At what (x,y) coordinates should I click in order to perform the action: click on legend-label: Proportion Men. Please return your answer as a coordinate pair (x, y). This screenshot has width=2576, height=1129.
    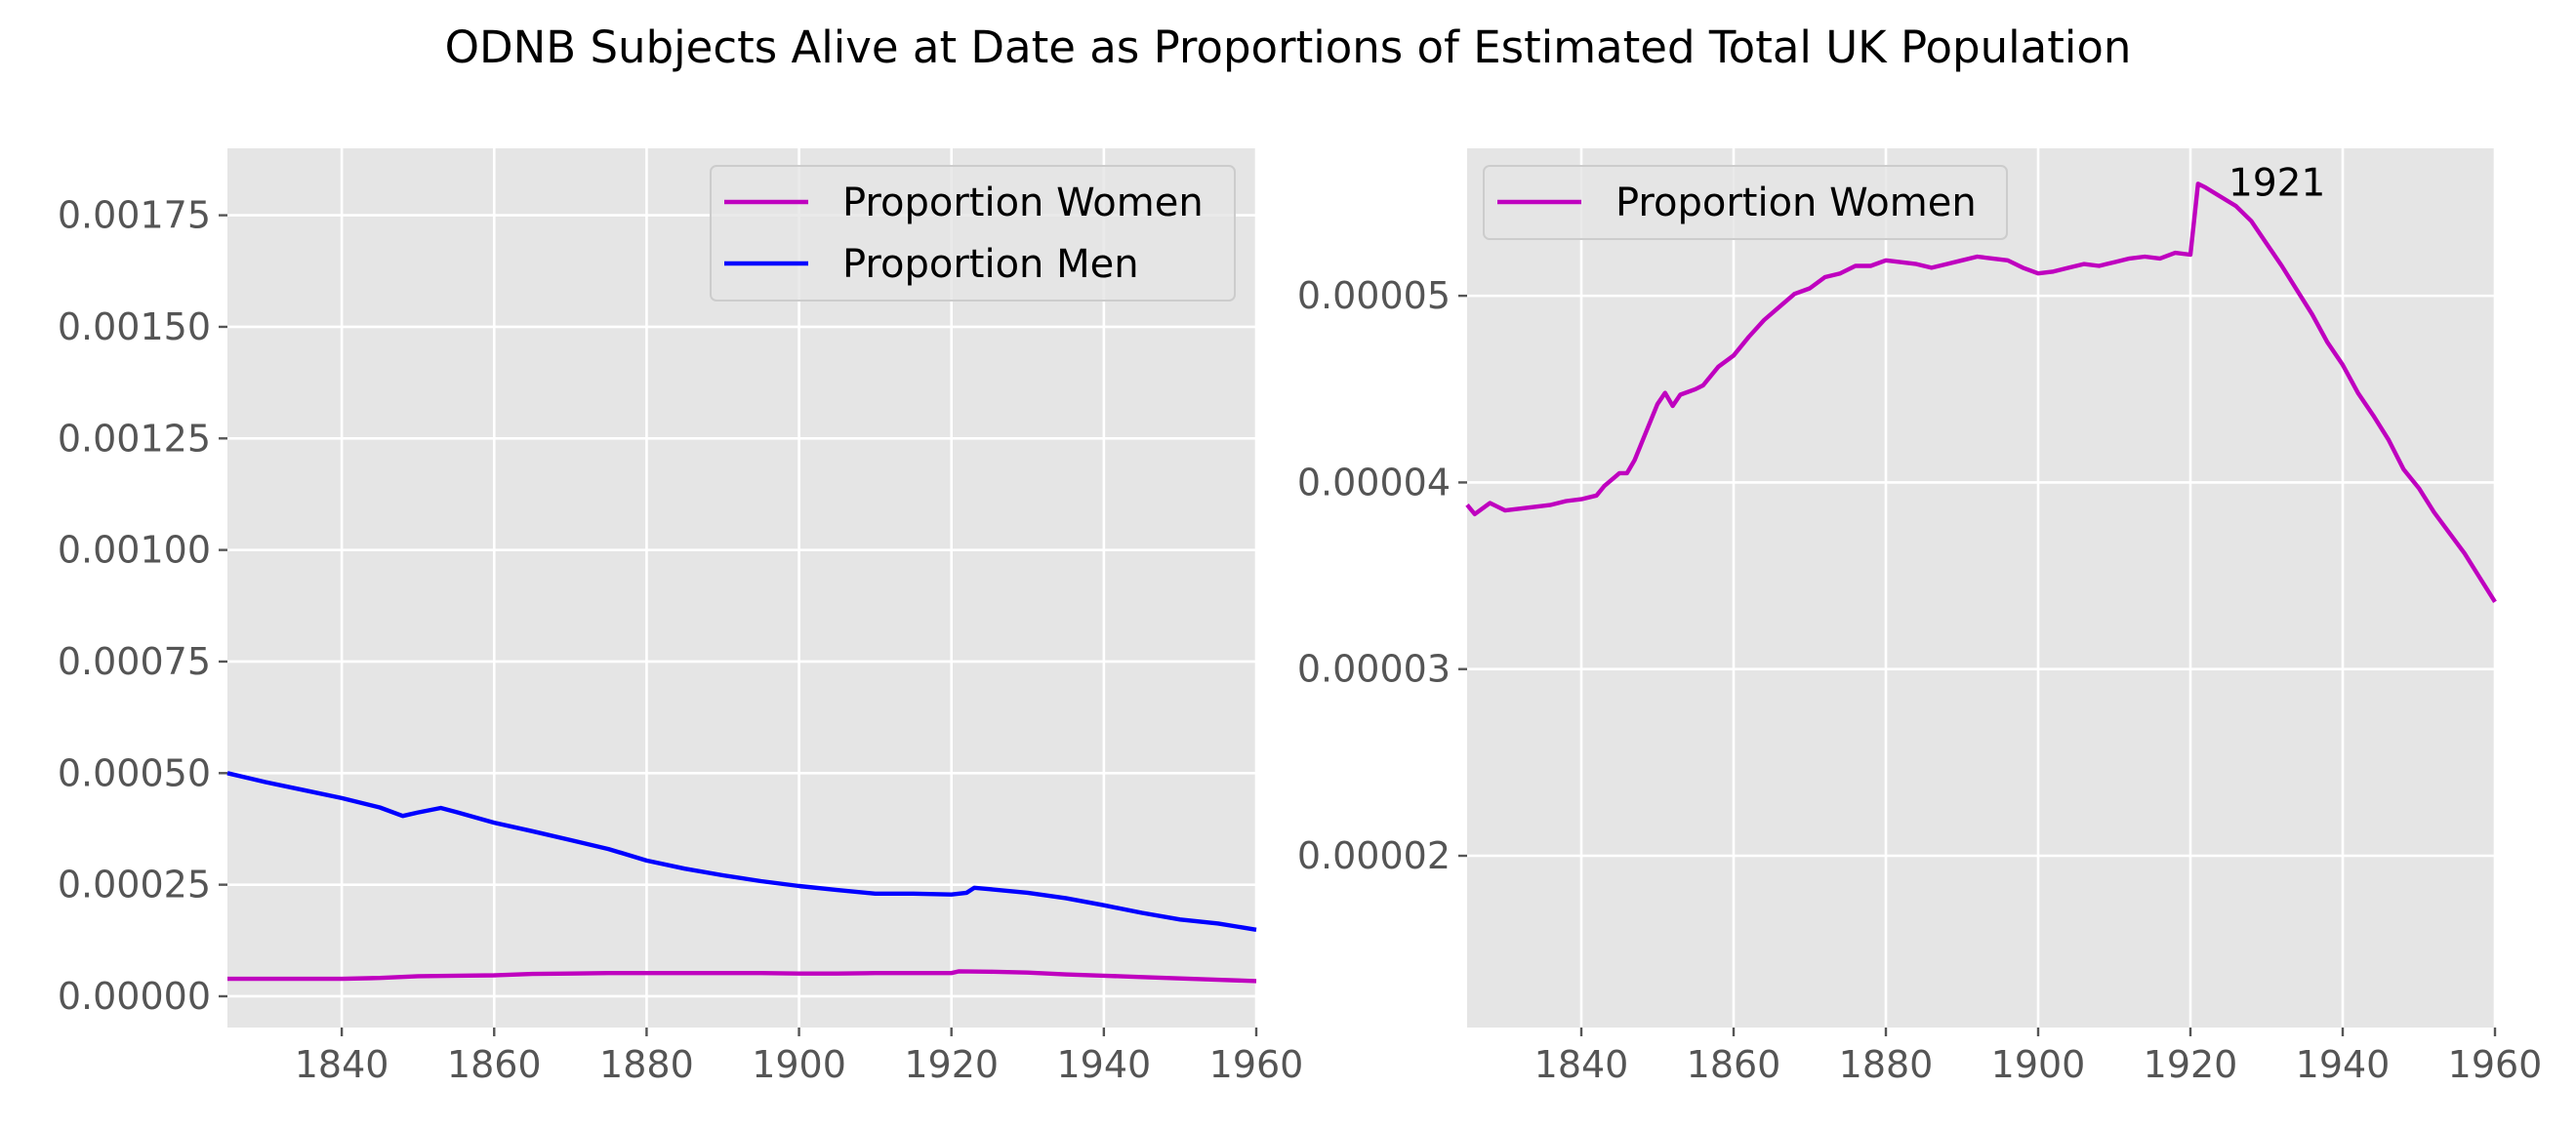
    Looking at the image, I should click on (990, 265).